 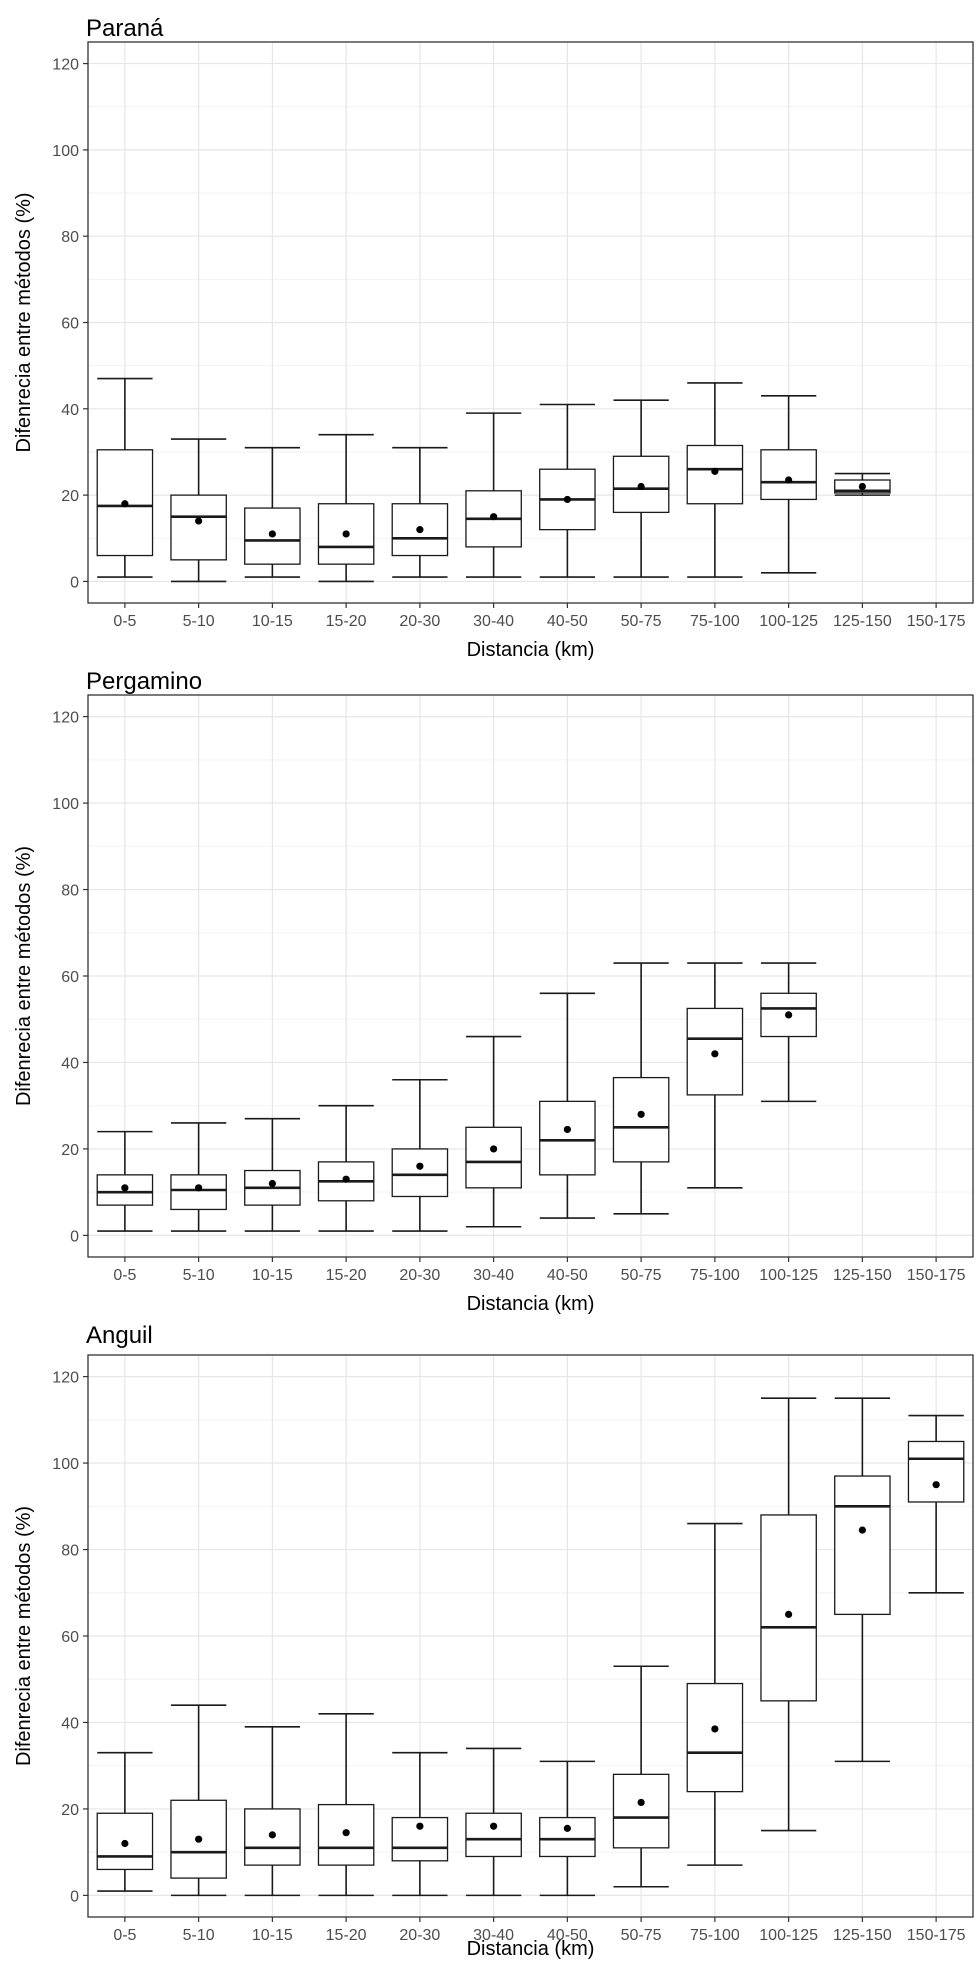 What do you see at coordinates (788, 1935) in the screenshot?
I see `x-tick-label: 100-125` at bounding box center [788, 1935].